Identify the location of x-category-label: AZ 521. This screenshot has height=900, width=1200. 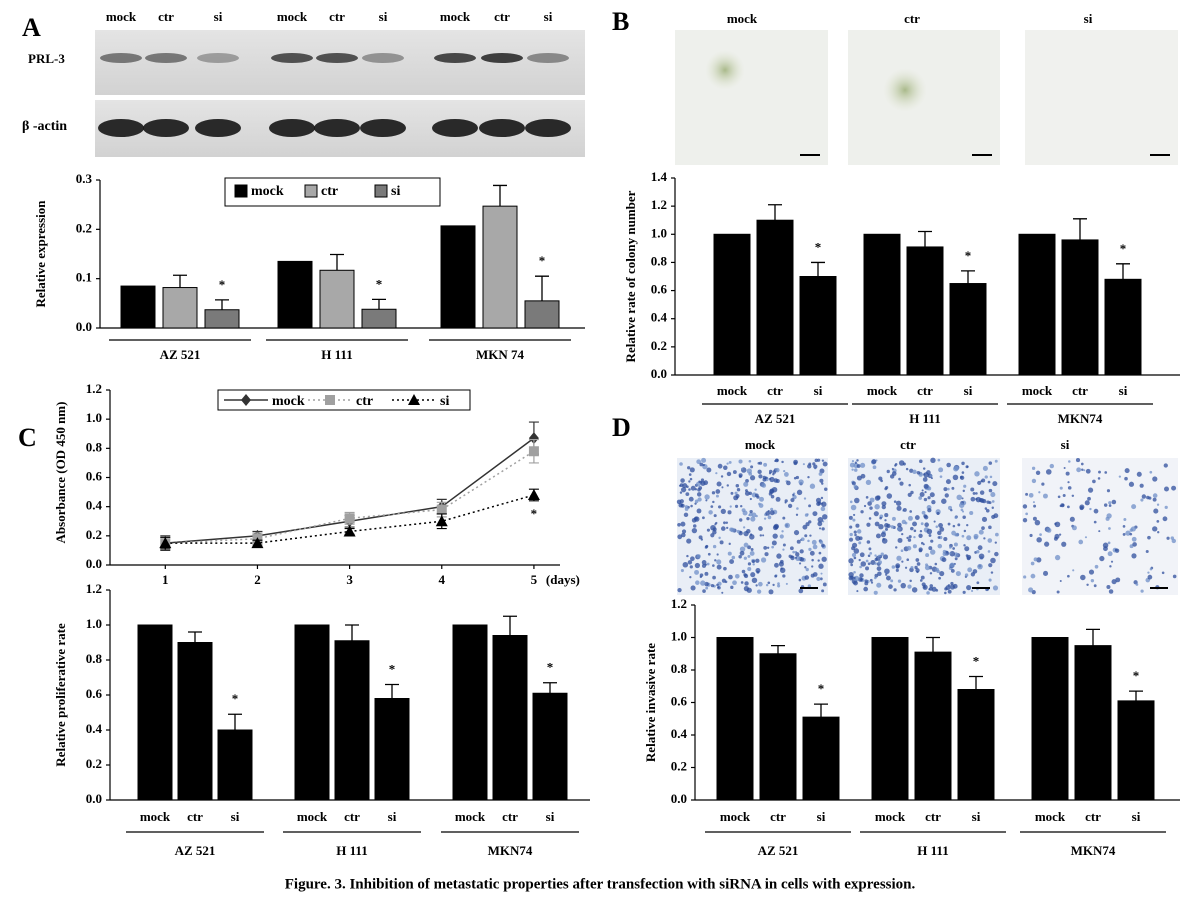
(180, 354).